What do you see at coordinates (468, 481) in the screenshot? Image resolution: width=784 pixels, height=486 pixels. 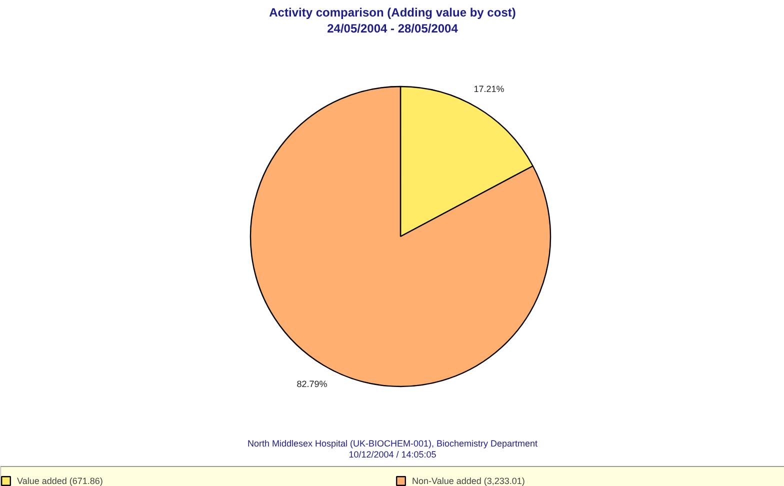 I see `legend-label: Non-Value added (3,233.01)` at bounding box center [468, 481].